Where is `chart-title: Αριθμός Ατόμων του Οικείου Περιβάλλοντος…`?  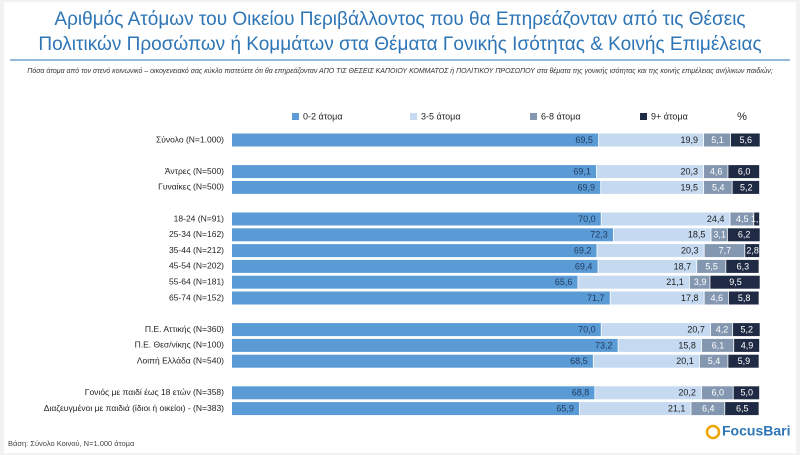 chart-title: Αριθμός Ατόμων του Οικείου Περιβάλλοντος… is located at coordinates (399, 19).